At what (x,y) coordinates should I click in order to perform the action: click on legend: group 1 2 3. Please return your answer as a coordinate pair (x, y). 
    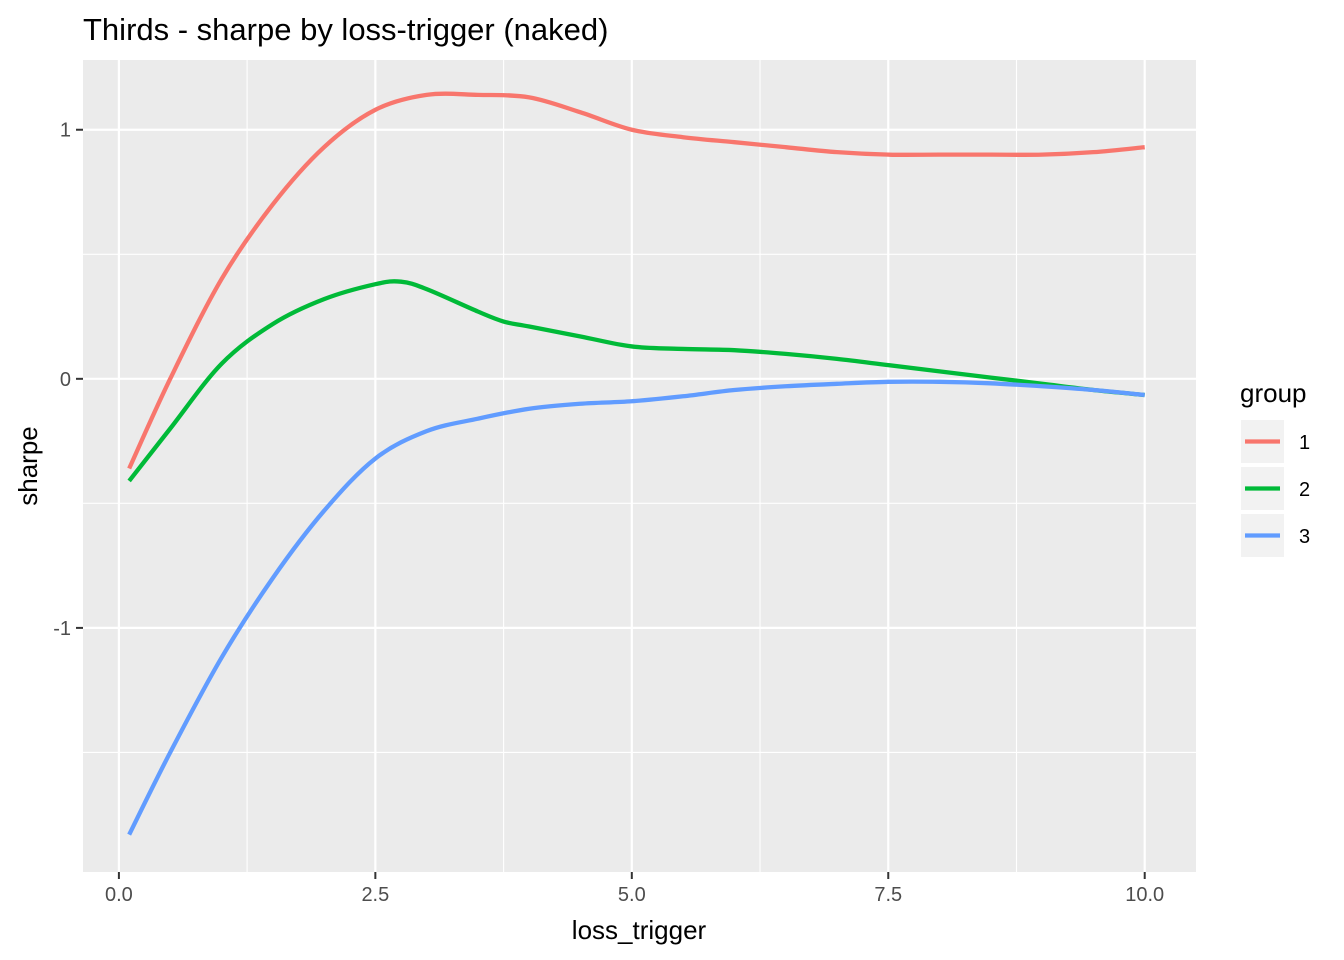
    Looking at the image, I should click on (1275, 467).